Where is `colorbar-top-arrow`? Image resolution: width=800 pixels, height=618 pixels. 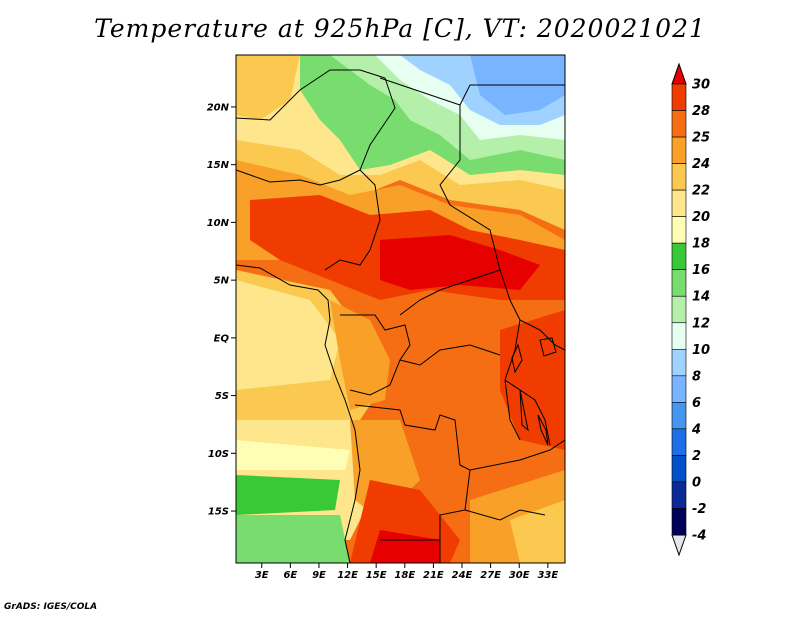 colorbar-top-arrow is located at coordinates (679, 73).